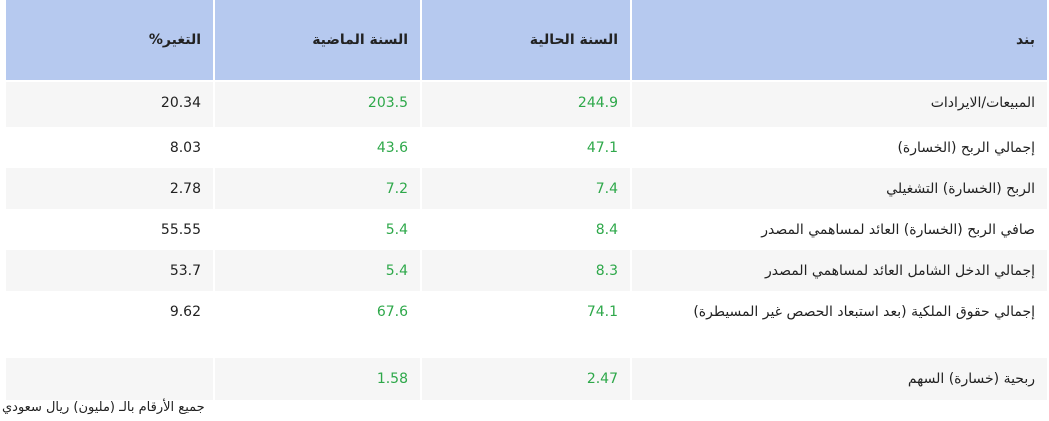 Image resolution: width=1049 pixels, height=421 pixels. Describe the element at coordinates (103, 407) in the screenshot. I see `footnote: جميع الأرقام بالـ (مليون) ريال سعودي` at that location.